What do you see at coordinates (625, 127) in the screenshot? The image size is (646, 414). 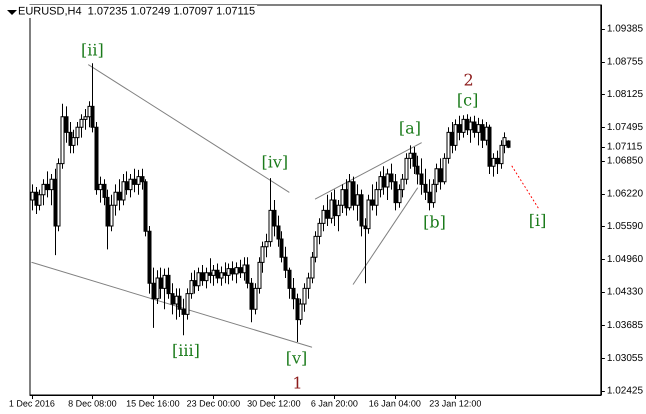 I see `y-tick-label: 1.07495` at bounding box center [625, 127].